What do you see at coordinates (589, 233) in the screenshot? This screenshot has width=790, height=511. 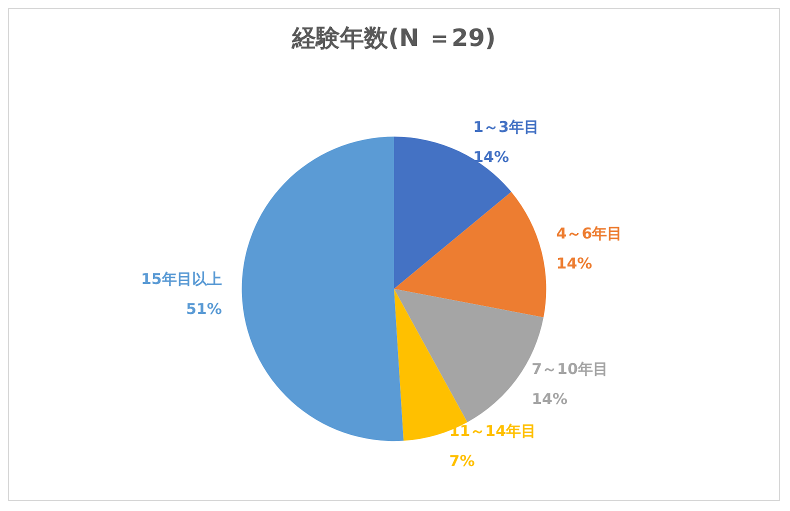 I see `slice-label: 4～6年目` at bounding box center [589, 233].